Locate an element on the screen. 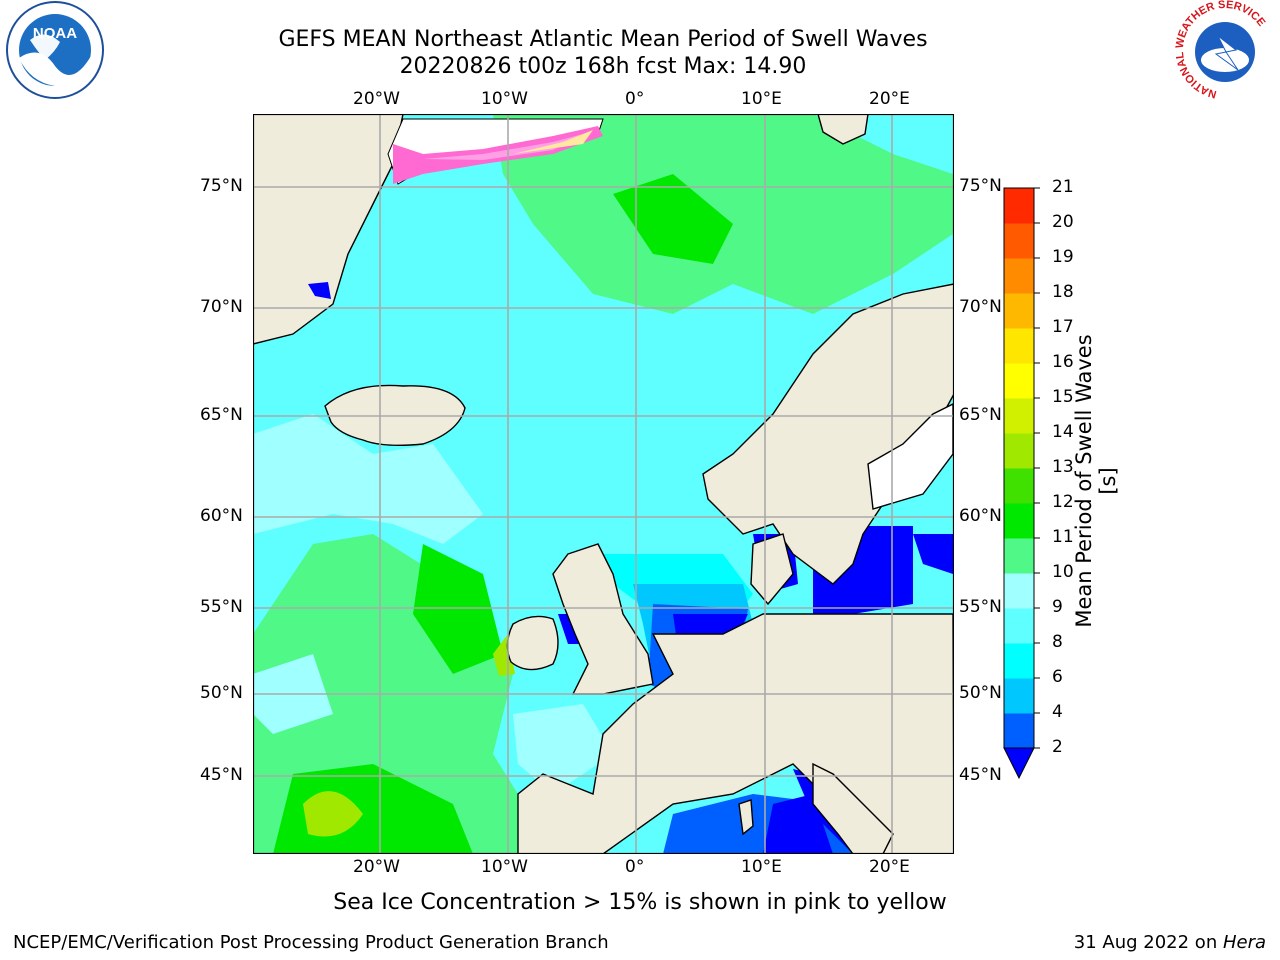  colorbar-tick-label: 19 is located at coordinates (1063, 257).